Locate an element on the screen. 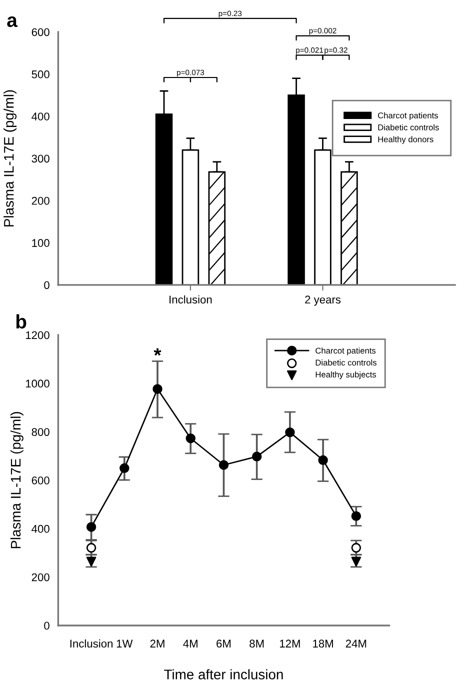 The width and height of the screenshot is (473, 695). legend-label: Healthy subjects is located at coordinates (346, 375).